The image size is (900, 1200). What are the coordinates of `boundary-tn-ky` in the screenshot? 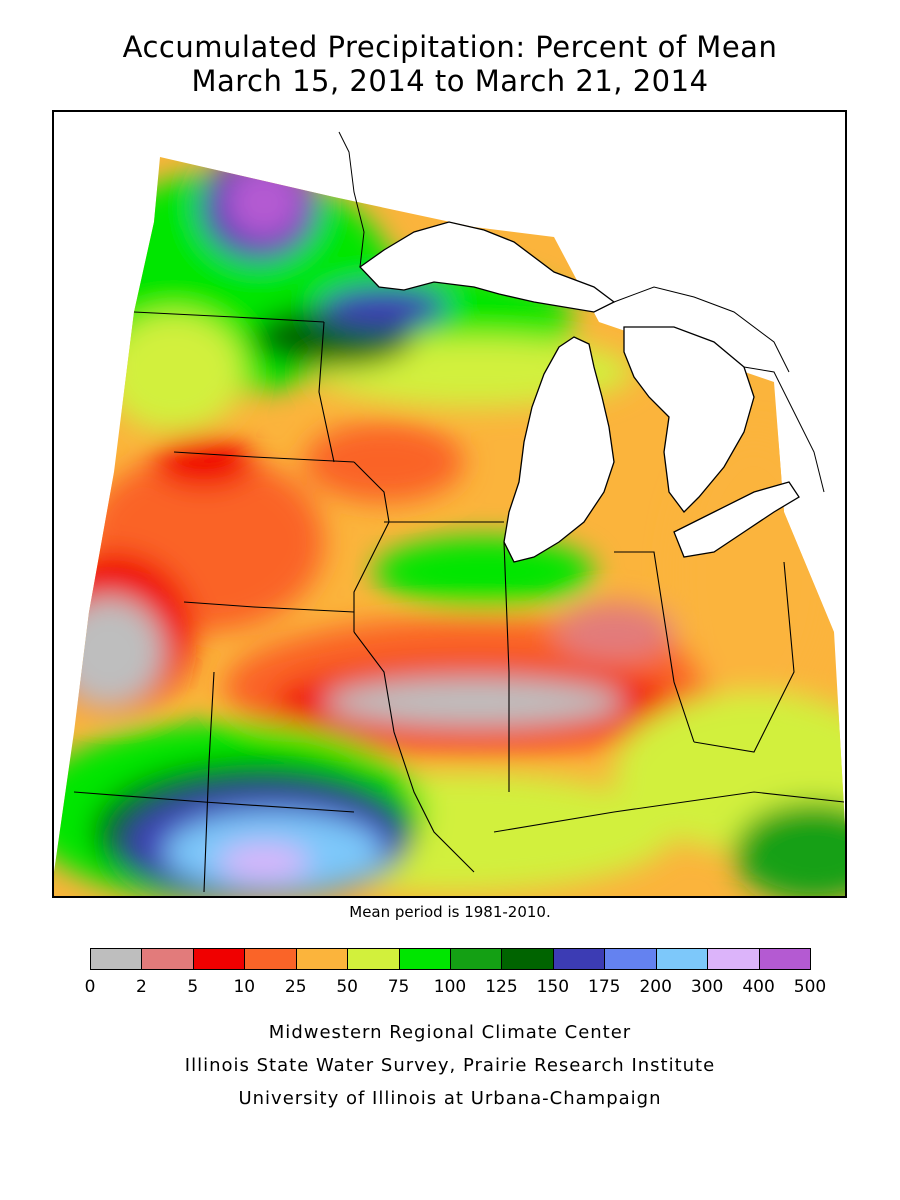 It's located at (669, 812).